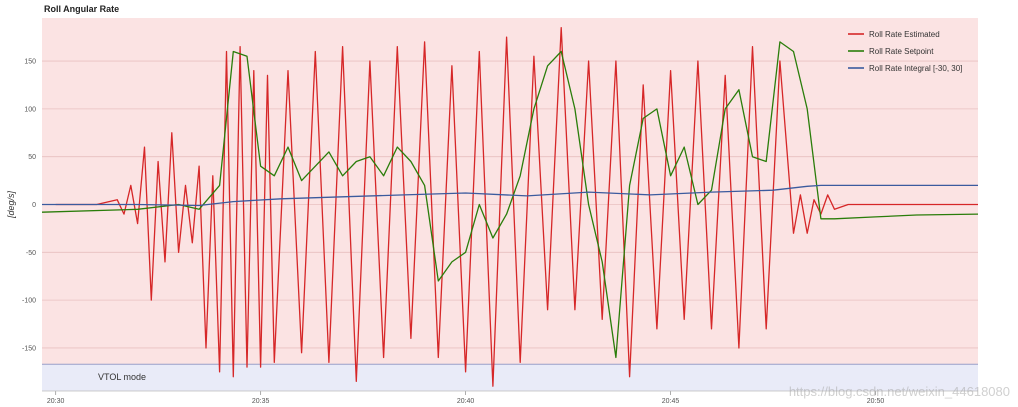 Image resolution: width=1018 pixels, height=407 pixels. Describe the element at coordinates (30, 62) in the screenshot. I see `y-tick-label: 150` at that location.